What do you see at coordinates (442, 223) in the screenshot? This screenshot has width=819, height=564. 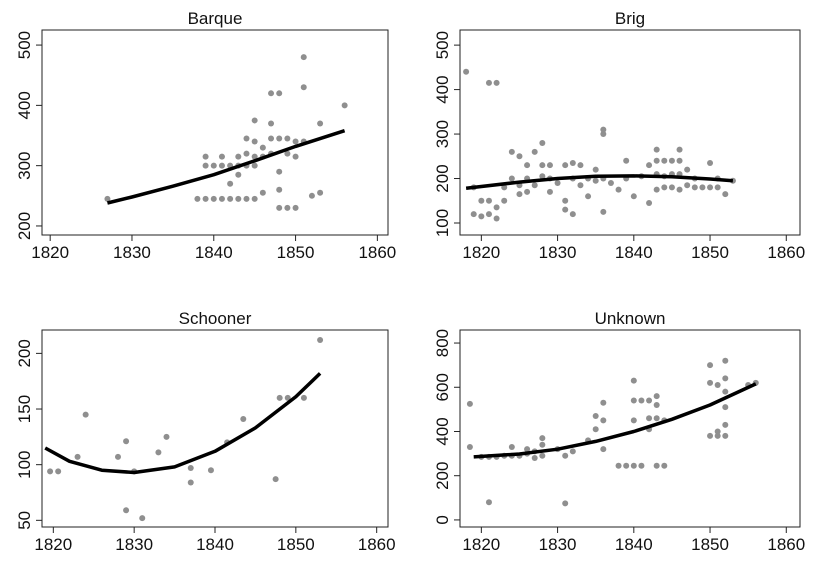 I see `y-tick-label: 100` at bounding box center [442, 223].